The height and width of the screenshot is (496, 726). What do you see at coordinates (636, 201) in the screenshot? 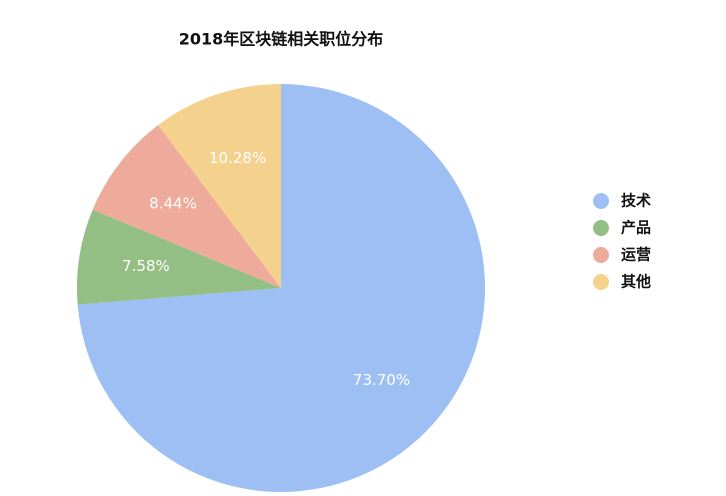
I see `legend-label: 技术` at bounding box center [636, 201].